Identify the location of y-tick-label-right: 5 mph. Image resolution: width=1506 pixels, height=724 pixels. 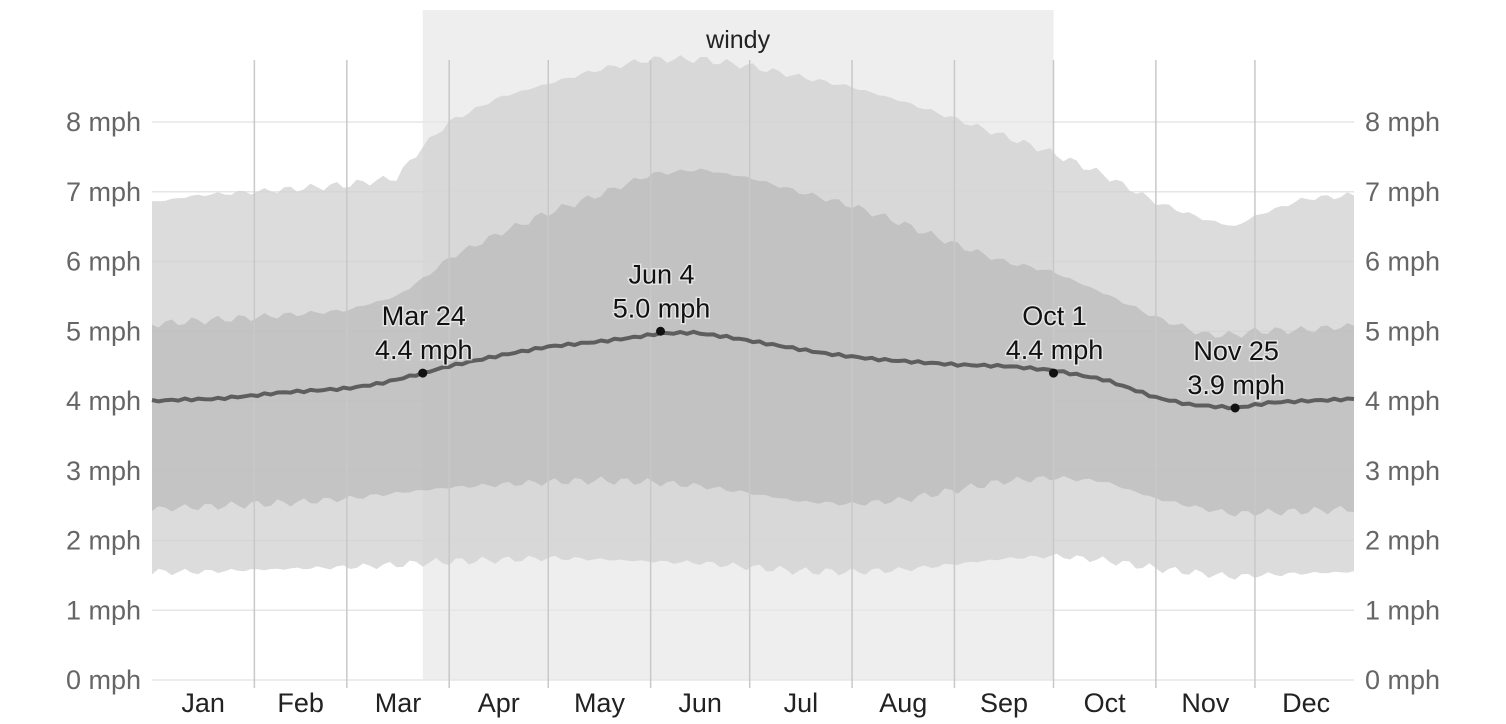
(1402, 331).